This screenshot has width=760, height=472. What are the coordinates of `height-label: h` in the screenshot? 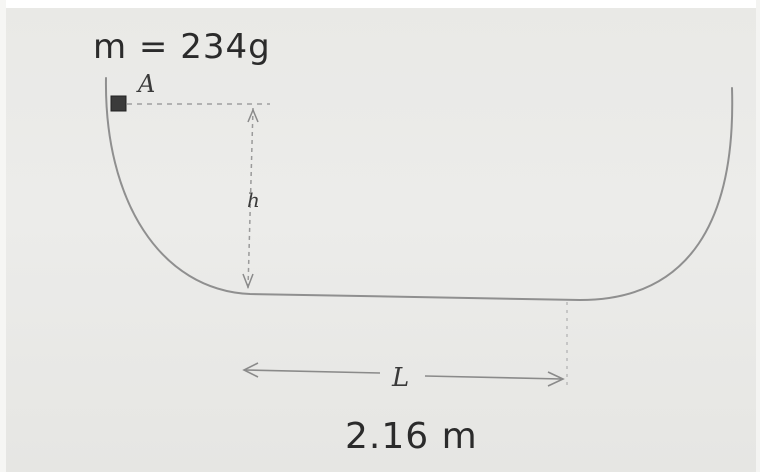 It's located at (253, 200).